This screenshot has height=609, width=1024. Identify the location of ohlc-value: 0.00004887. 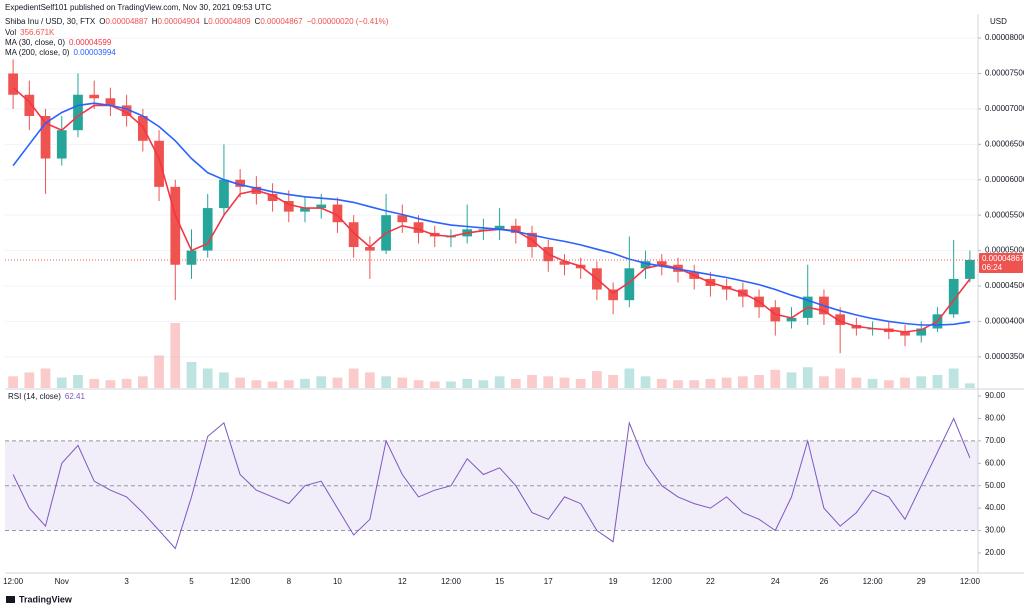
(127, 21).